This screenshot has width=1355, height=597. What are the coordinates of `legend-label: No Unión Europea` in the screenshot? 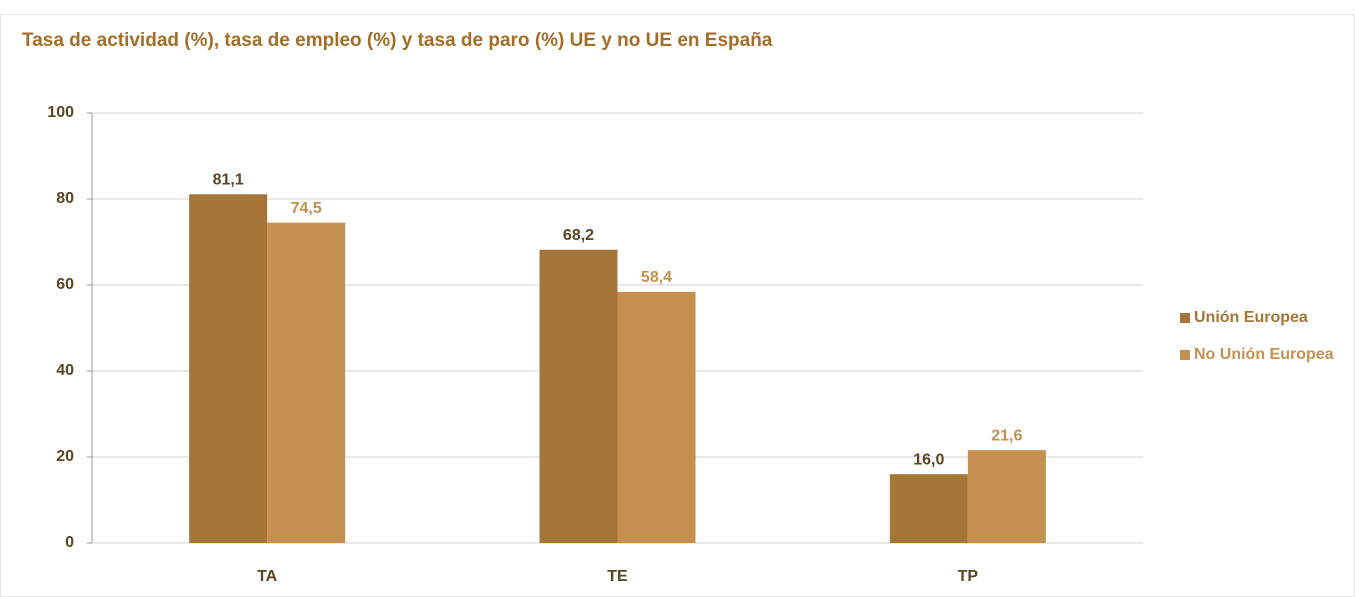 It's located at (1264, 354).